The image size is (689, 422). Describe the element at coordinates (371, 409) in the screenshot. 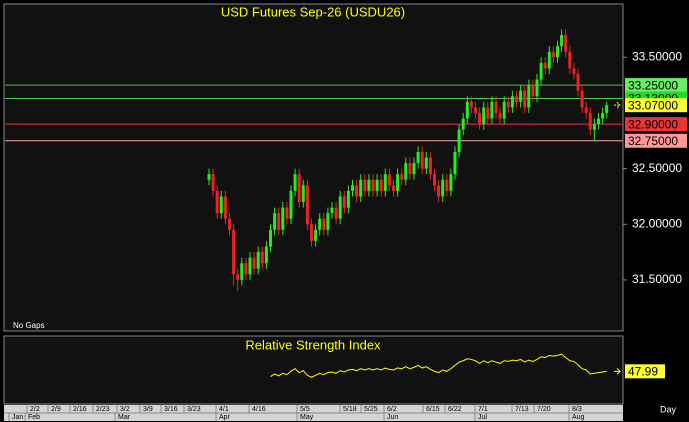

I see `x-tick-label: 5/25` at that location.